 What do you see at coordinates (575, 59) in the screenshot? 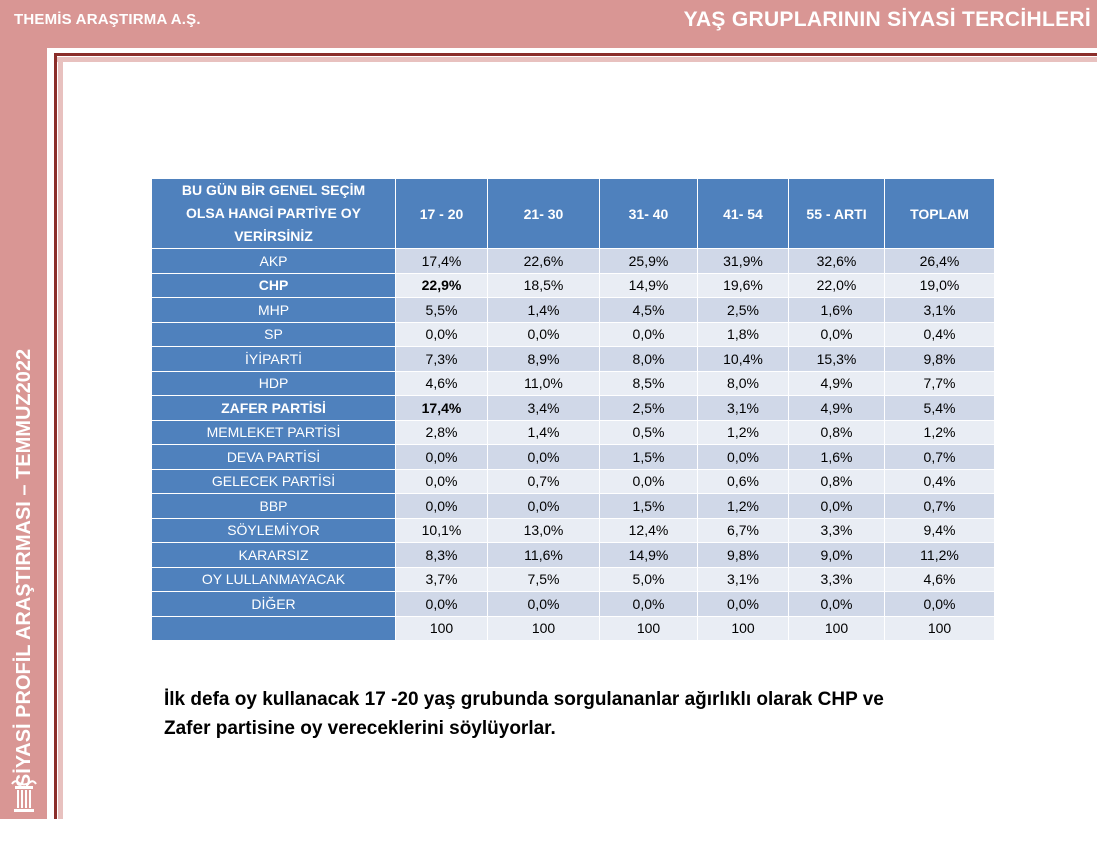
I see `frame-top-shadow` at bounding box center [575, 59].